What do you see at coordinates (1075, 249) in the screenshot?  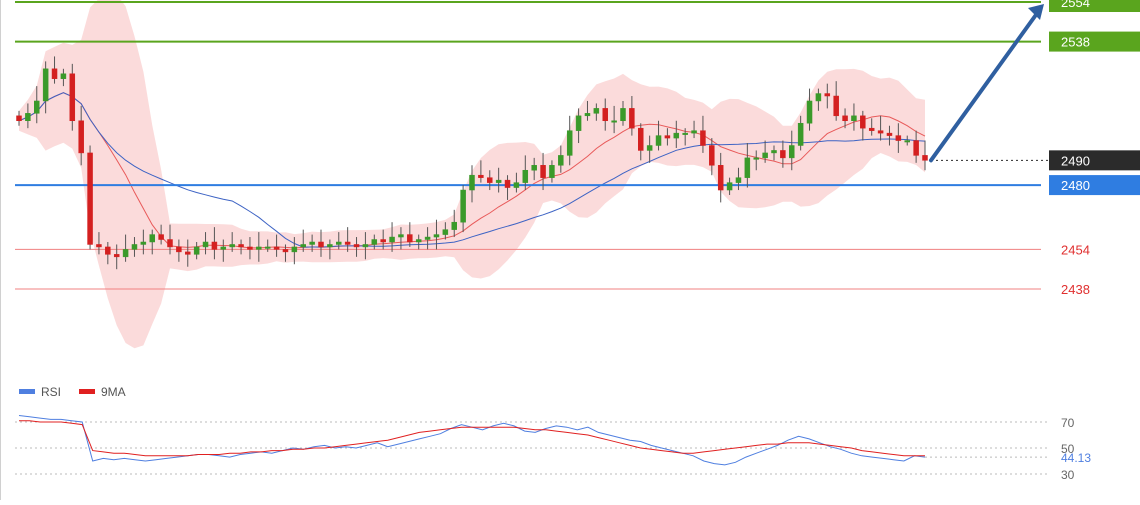 I see `level-2454-label: 2454` at bounding box center [1075, 249].